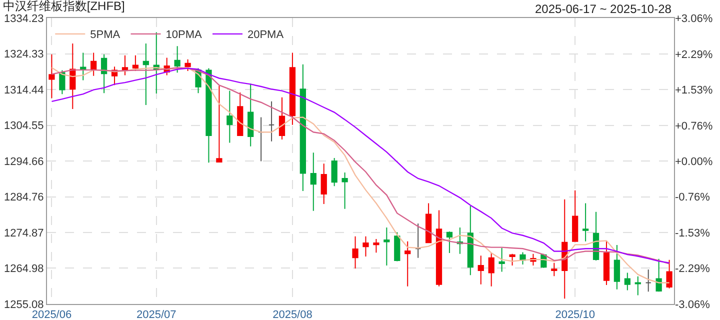 Image resolution: width=720 pixels, height=320 pixels. What do you see at coordinates (694, 18) in the screenshot?
I see `y2-tick-label: +3.06%` at bounding box center [694, 18].